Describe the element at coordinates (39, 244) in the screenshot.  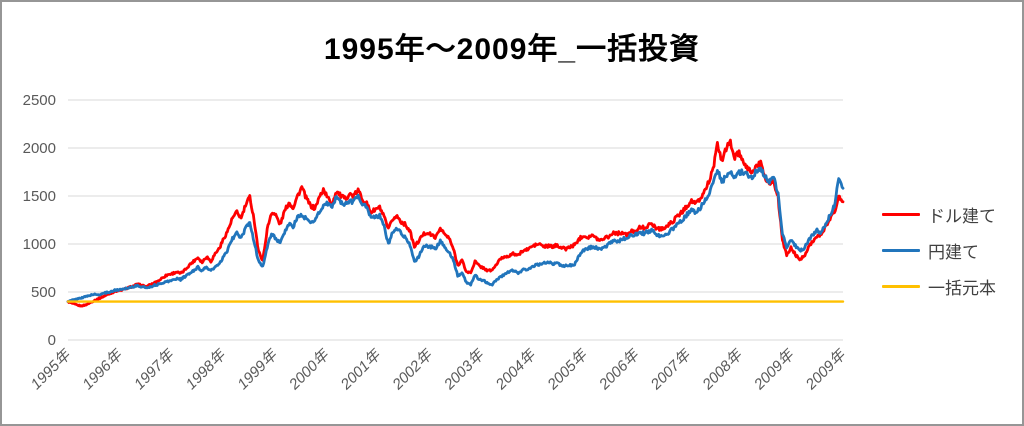
I see `y-axis-tick-label: 1000` at that location.